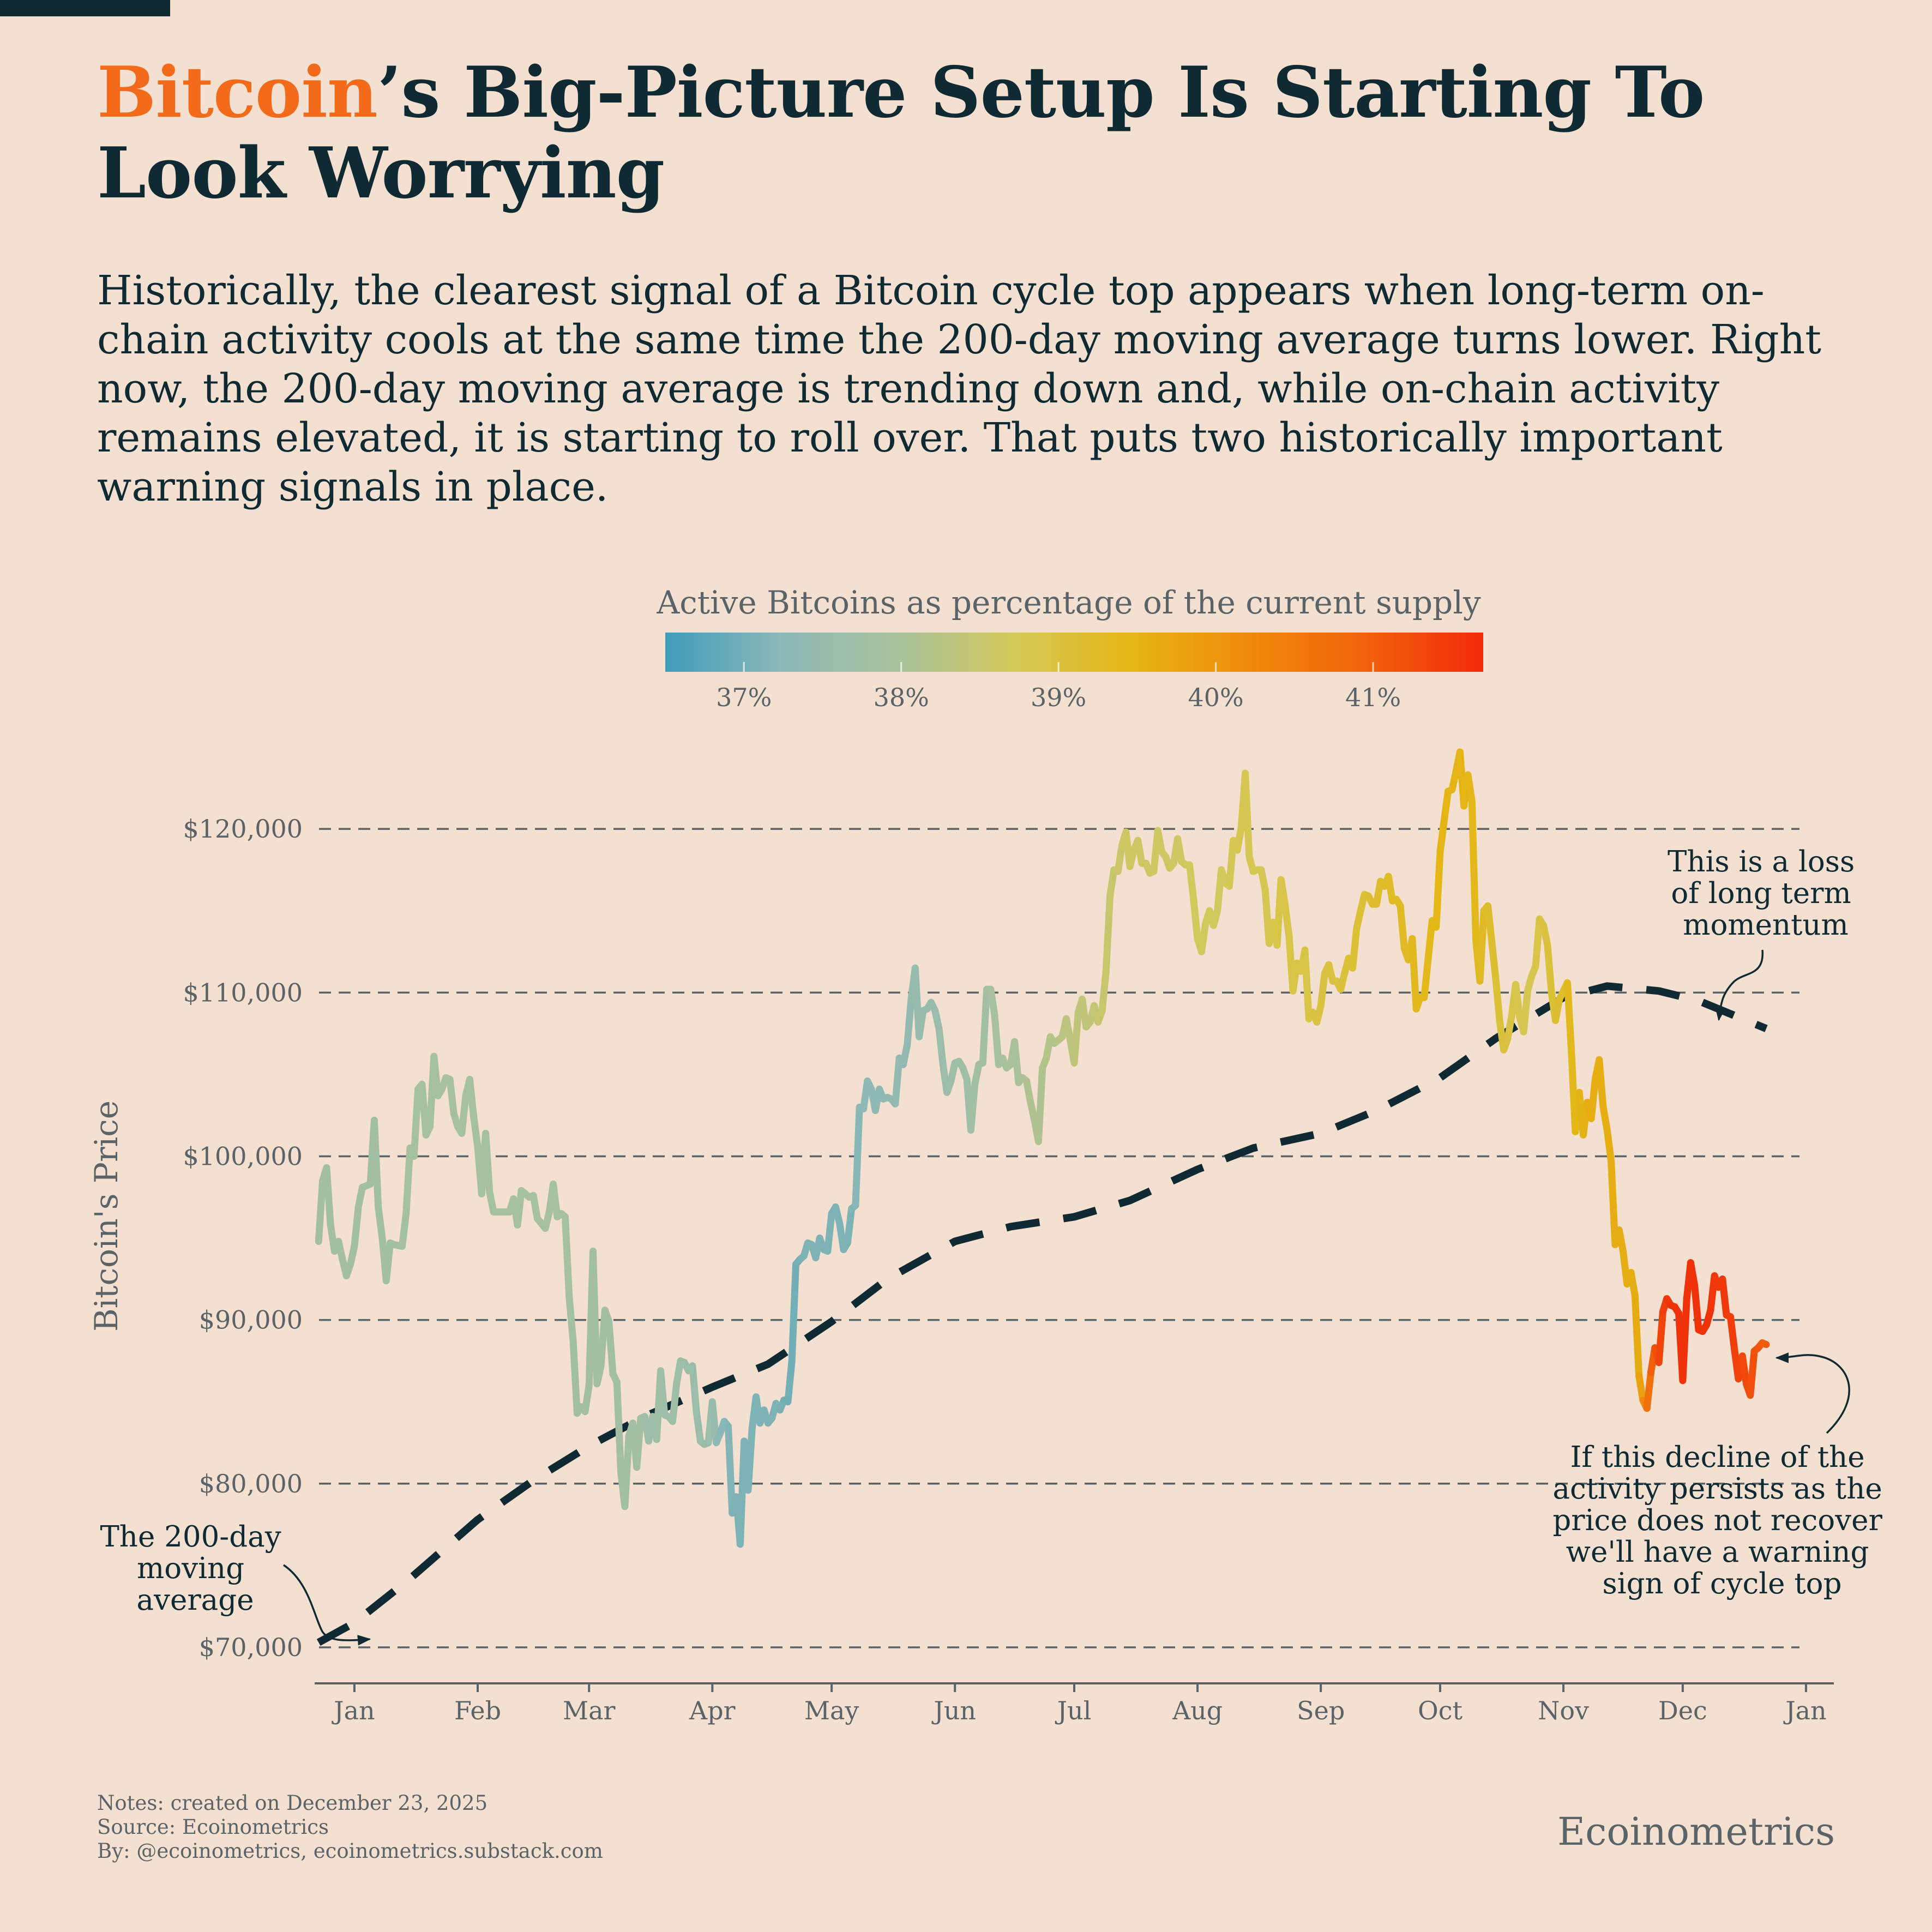 The height and width of the screenshot is (1932, 1932). I want to click on x-tick-label: Aug, so click(1197, 1710).